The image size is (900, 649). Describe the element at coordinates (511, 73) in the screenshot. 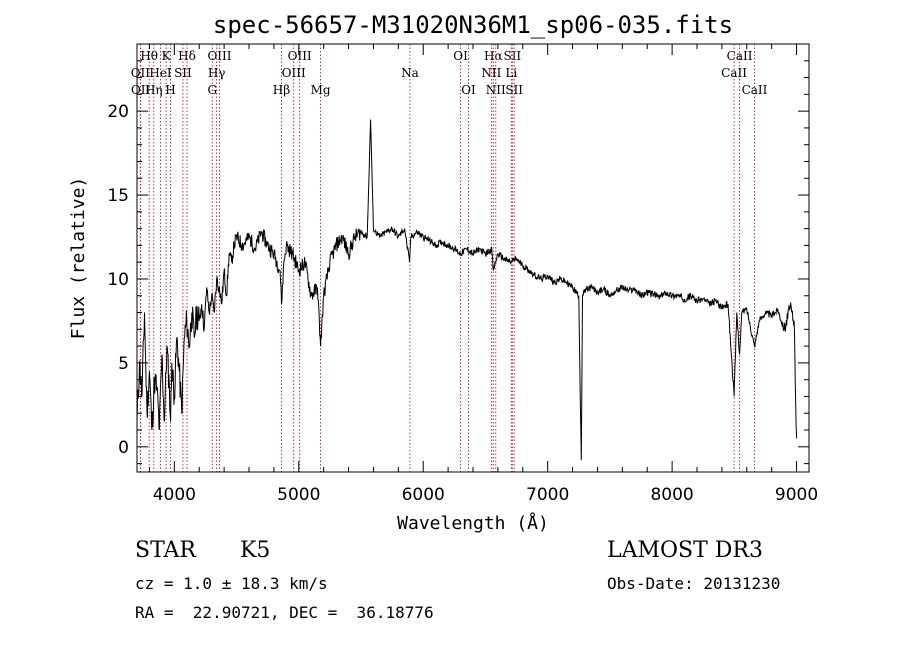

I see `line-marker-label-23: Li` at that location.